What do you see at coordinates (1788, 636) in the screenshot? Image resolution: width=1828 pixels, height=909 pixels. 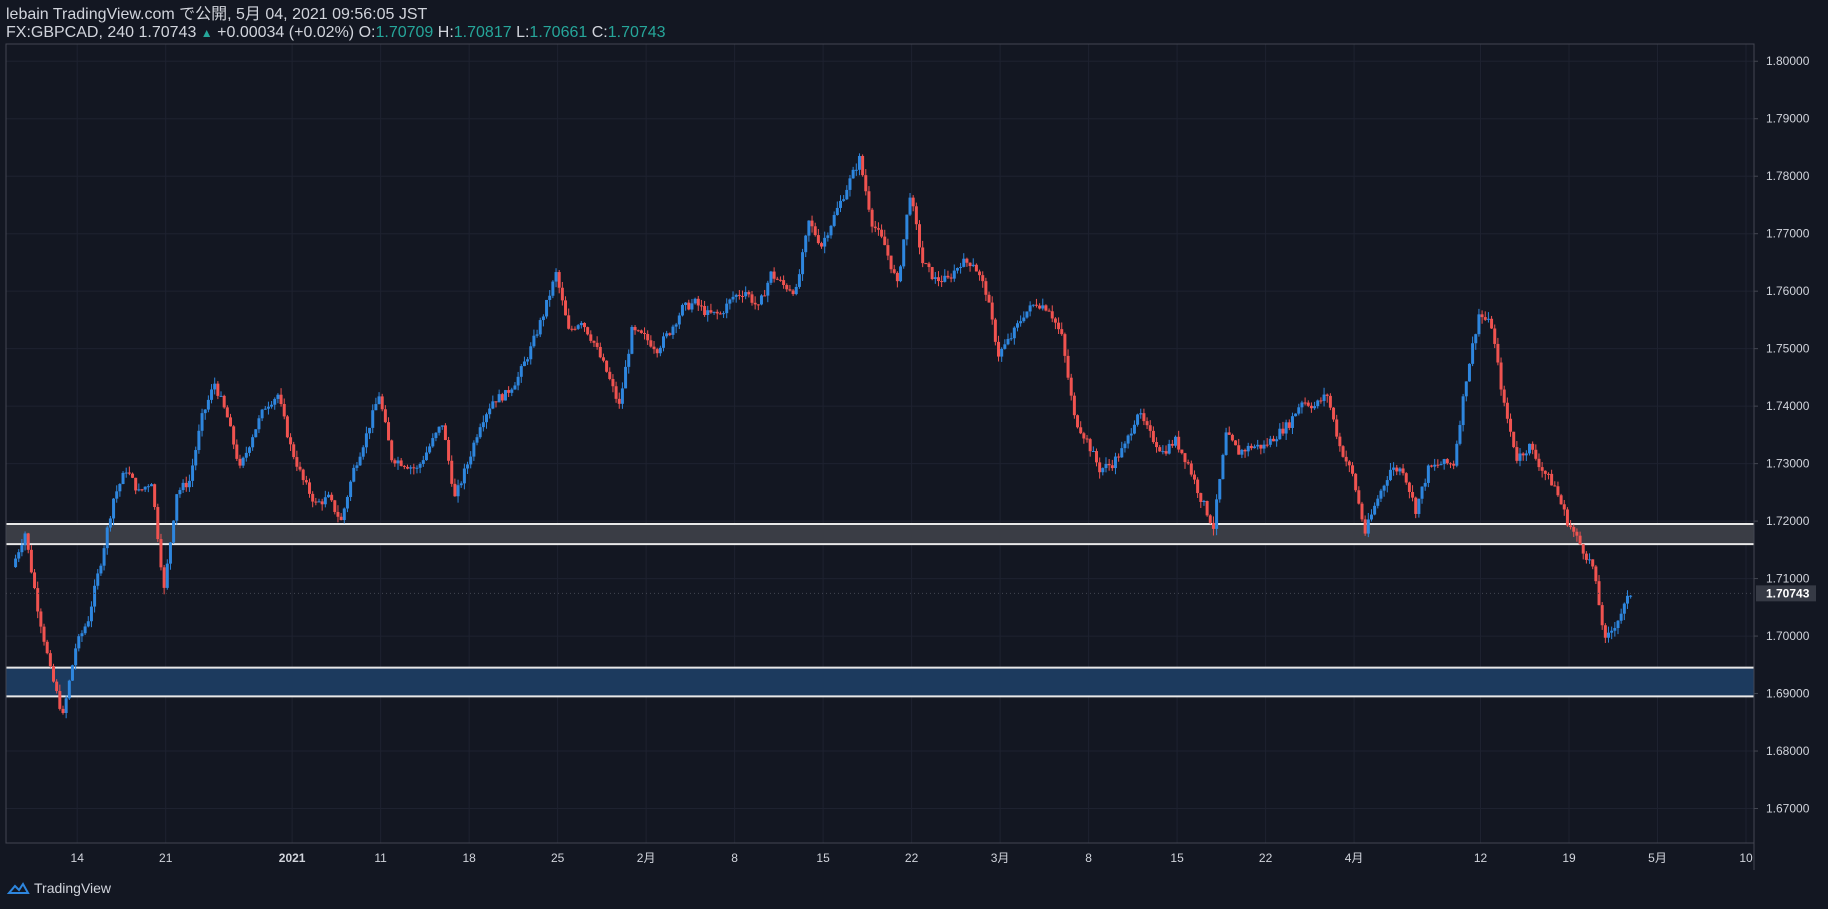 I see `price-tick-label: 1.70000` at bounding box center [1788, 636].